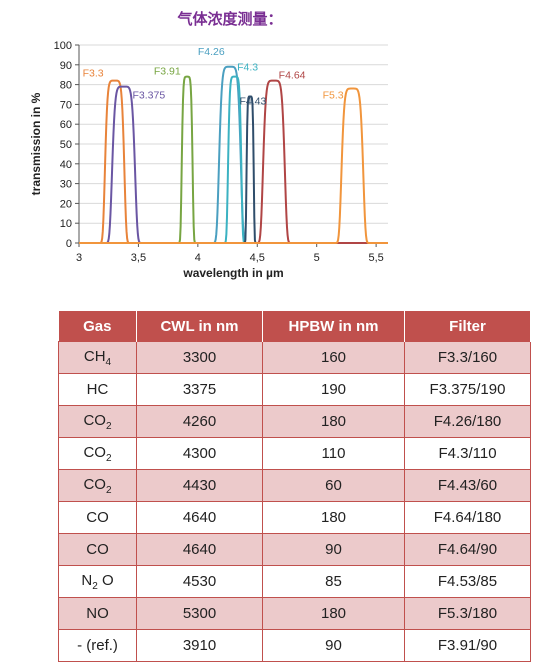 The height and width of the screenshot is (663, 558). I want to click on cell-filter: F3.375/190, so click(467, 389).